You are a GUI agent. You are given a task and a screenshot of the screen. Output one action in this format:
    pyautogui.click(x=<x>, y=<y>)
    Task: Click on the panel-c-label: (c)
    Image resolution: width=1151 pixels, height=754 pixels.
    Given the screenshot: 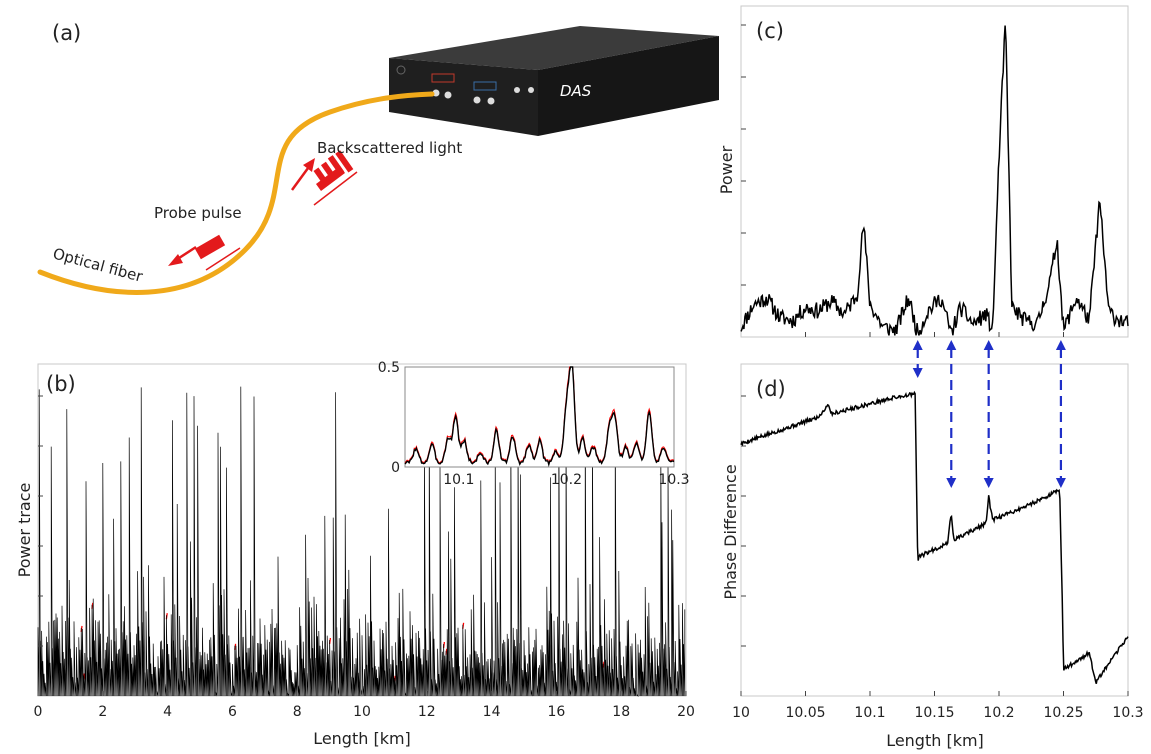 What is the action you would take?
    pyautogui.click(x=770, y=31)
    